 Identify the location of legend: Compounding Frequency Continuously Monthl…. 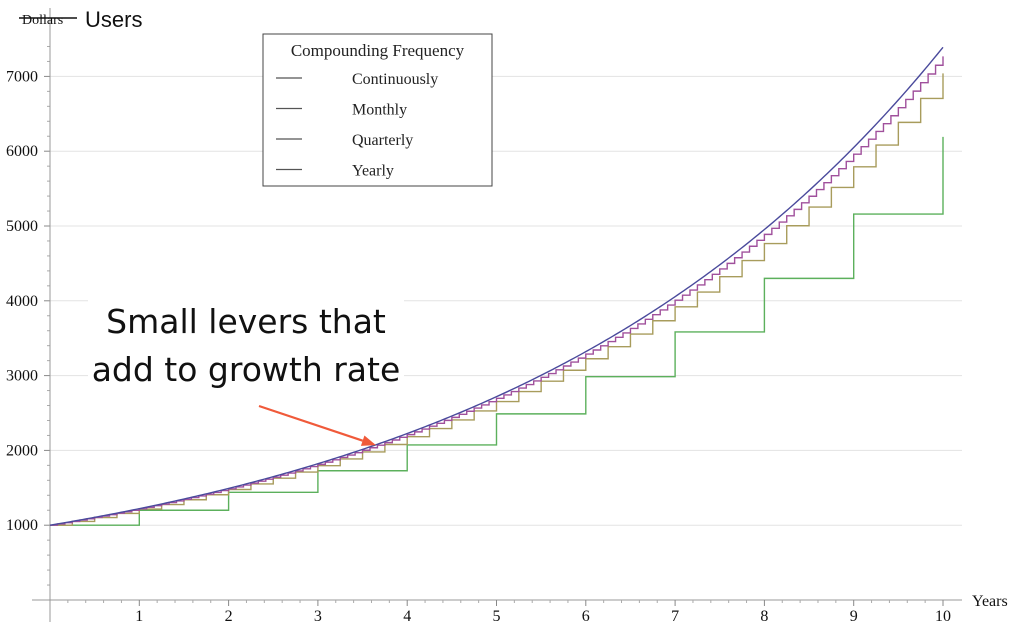
(377, 110).